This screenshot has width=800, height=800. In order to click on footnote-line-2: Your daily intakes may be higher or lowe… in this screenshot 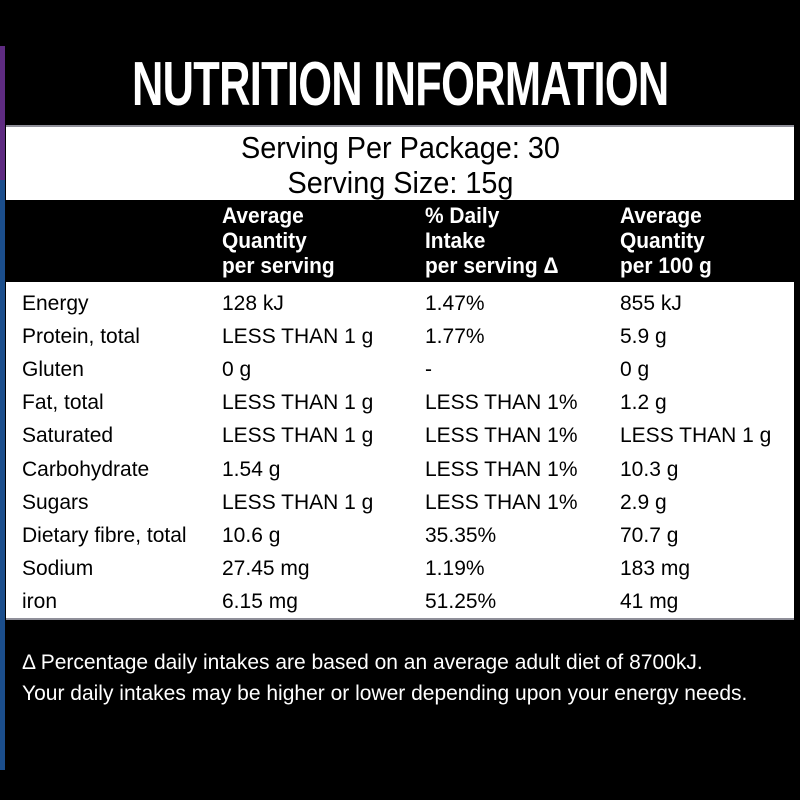, I will do `click(385, 693)`.